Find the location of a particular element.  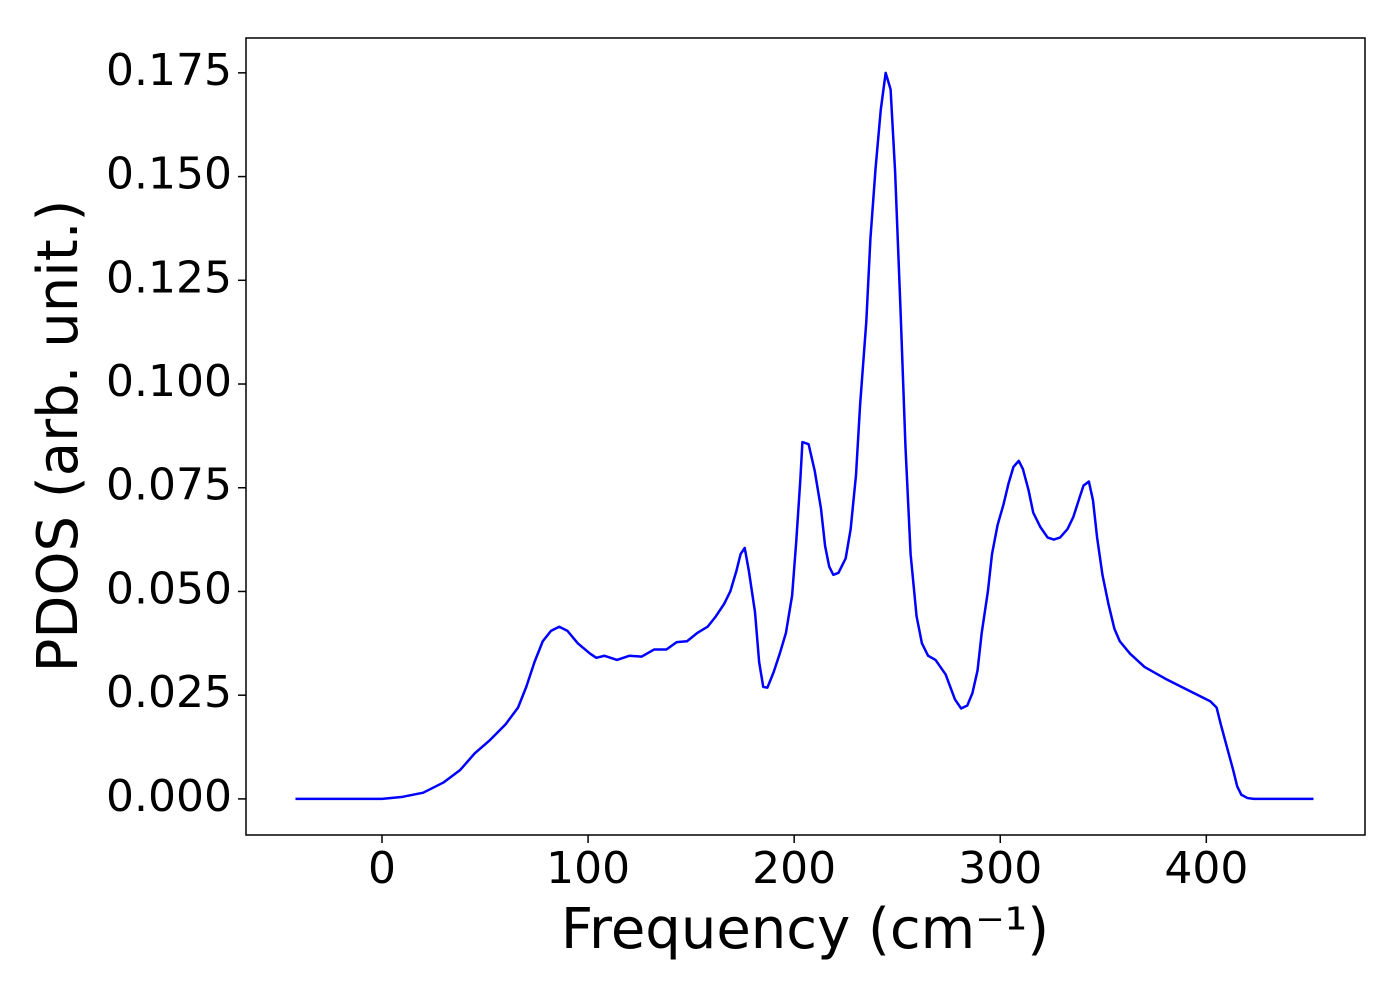

y-axis-label: PDOS (arb. unit.) is located at coordinates (58, 436).